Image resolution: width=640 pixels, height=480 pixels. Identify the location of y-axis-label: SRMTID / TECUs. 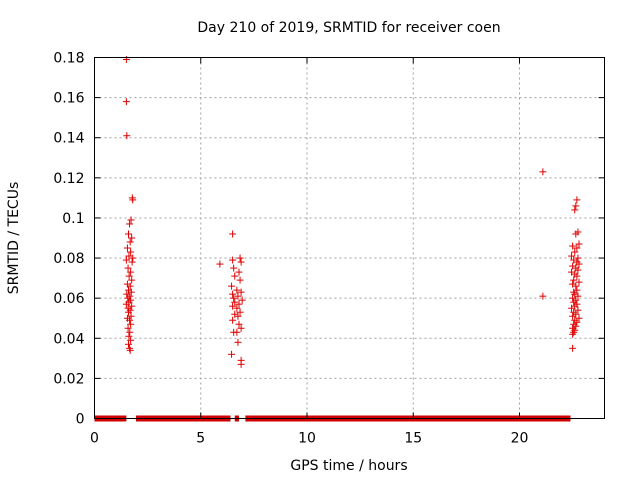
(14, 238).